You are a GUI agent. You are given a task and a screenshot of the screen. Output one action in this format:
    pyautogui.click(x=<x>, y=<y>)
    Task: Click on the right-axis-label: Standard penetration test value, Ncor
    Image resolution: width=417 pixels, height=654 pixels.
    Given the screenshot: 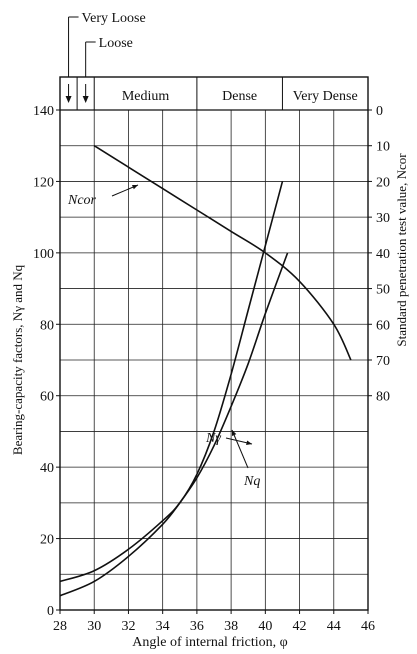 What is the action you would take?
    pyautogui.click(x=401, y=250)
    